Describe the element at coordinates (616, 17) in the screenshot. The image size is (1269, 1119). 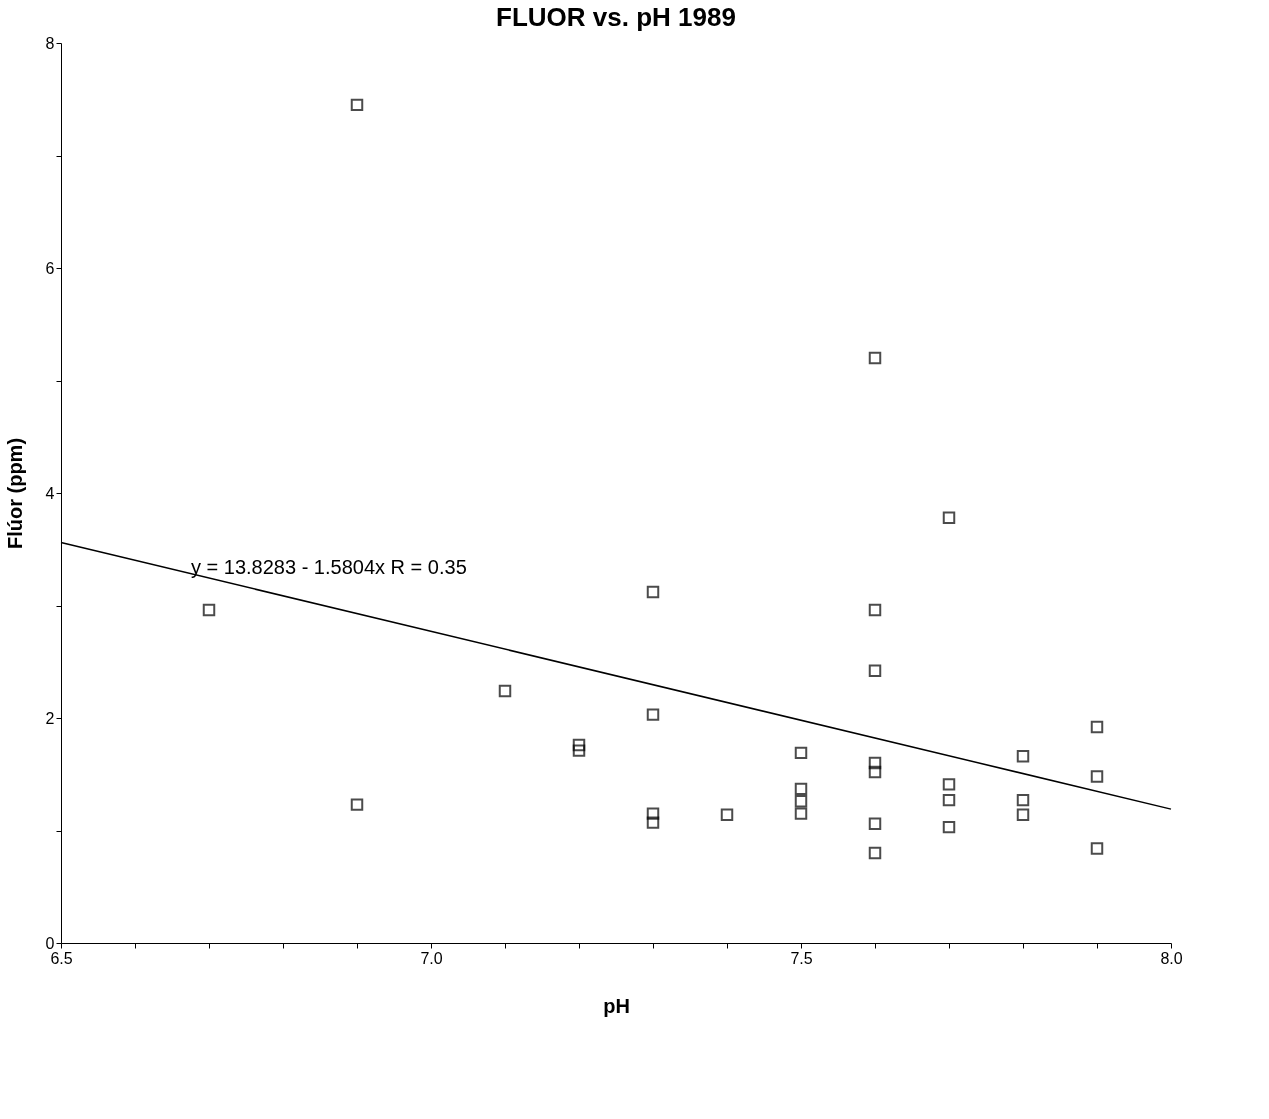
I see `chart-title: FLUOR vs. pH 1989` at that location.